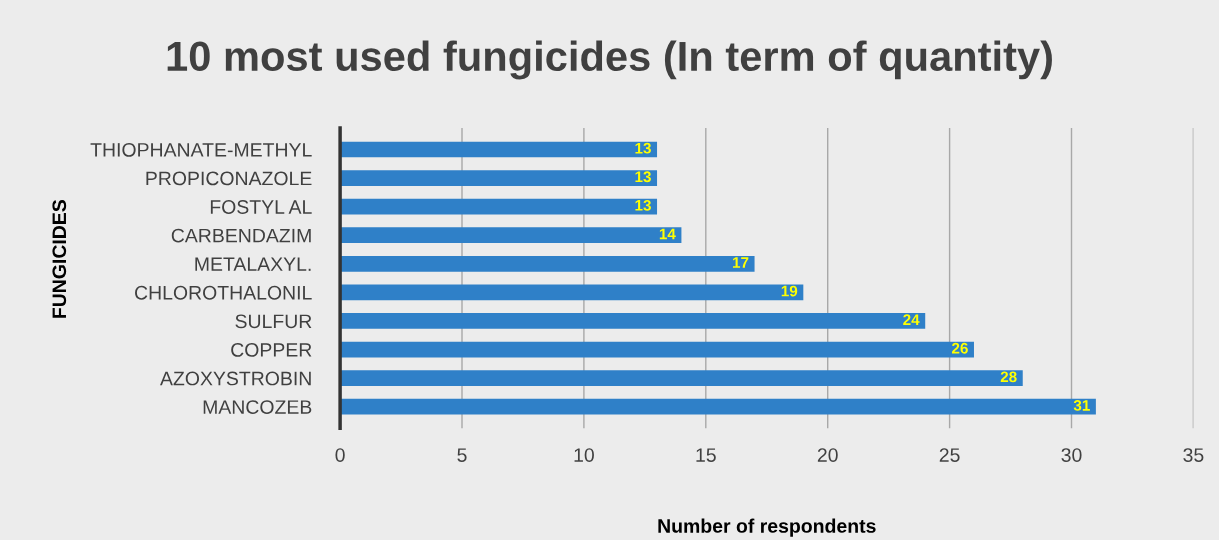  I want to click on data-label: 14, so click(667, 234).